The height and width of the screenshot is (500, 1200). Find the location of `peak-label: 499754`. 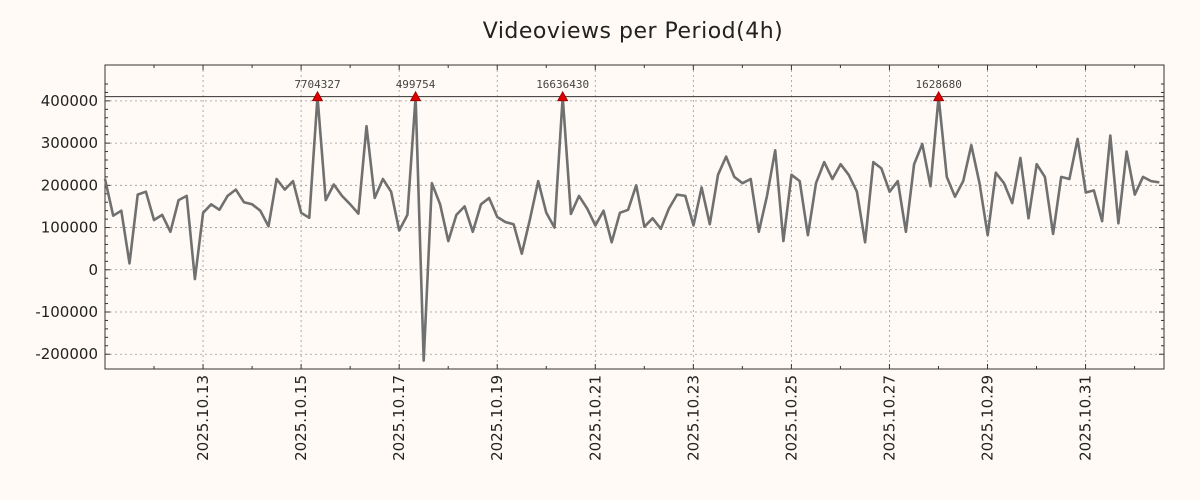

peak-label: 499754 is located at coordinates (416, 84).